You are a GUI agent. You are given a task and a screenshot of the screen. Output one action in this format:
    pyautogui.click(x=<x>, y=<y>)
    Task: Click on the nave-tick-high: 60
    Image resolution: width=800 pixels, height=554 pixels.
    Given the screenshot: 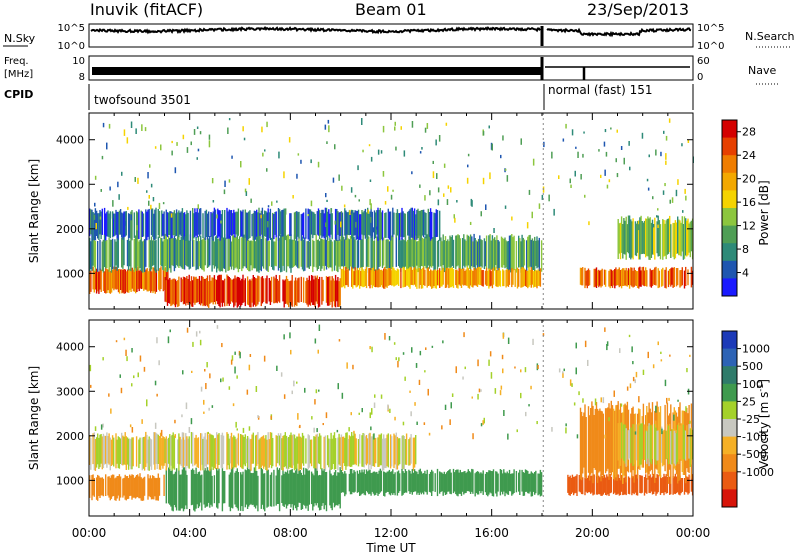 What is the action you would take?
    pyautogui.click(x=703, y=61)
    